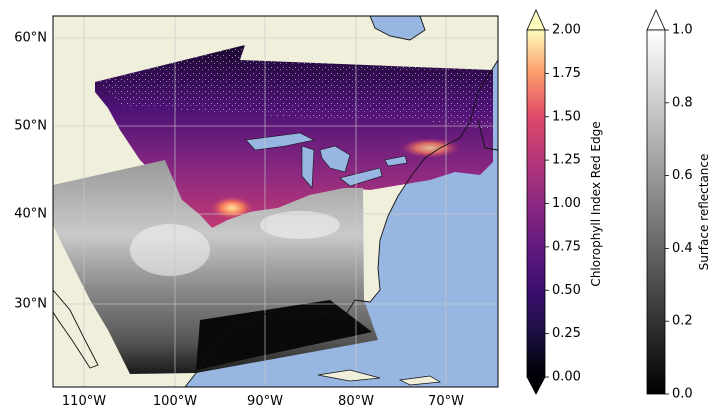 Image resolution: width=725 pixels, height=419 pixels. I want to click on colorbar-extend-min, so click(536, 385).